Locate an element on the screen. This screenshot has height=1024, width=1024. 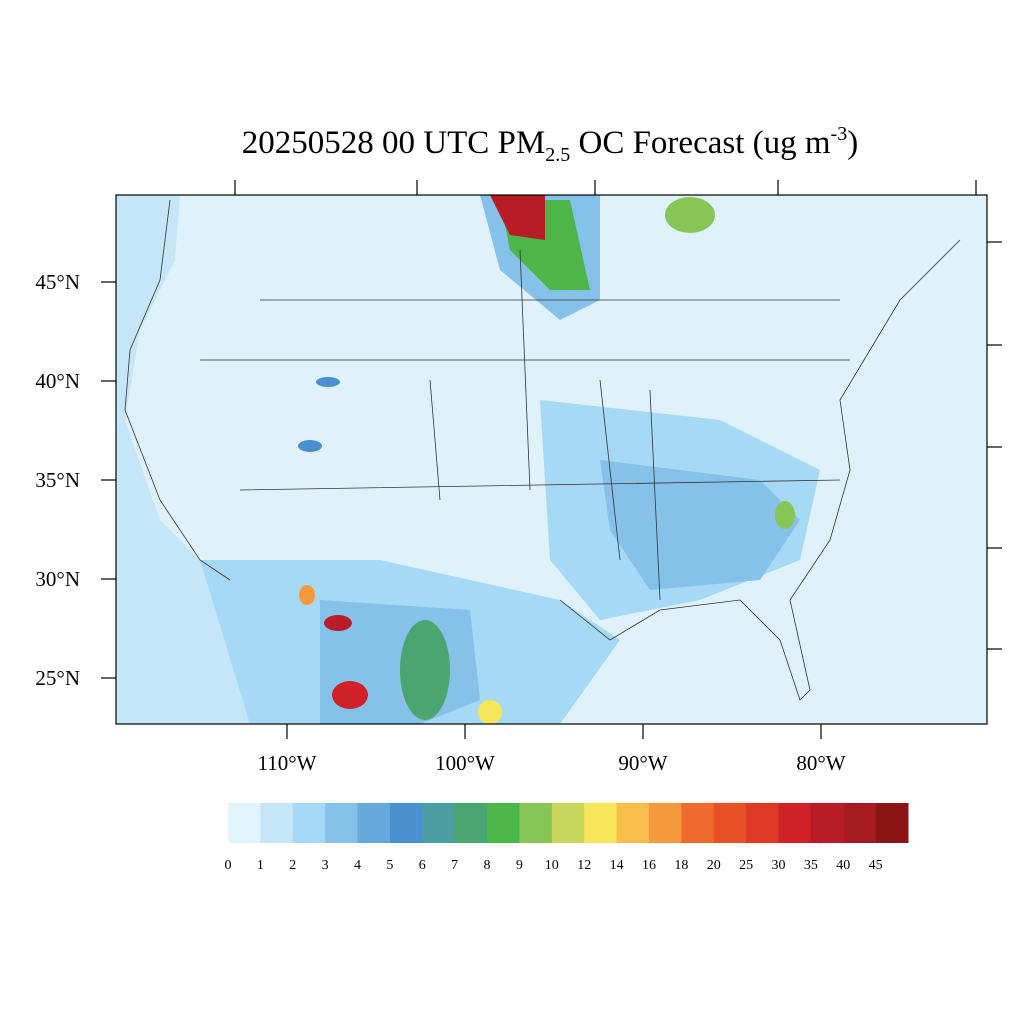
lon-tick-label: 110°W is located at coordinates (287, 763).